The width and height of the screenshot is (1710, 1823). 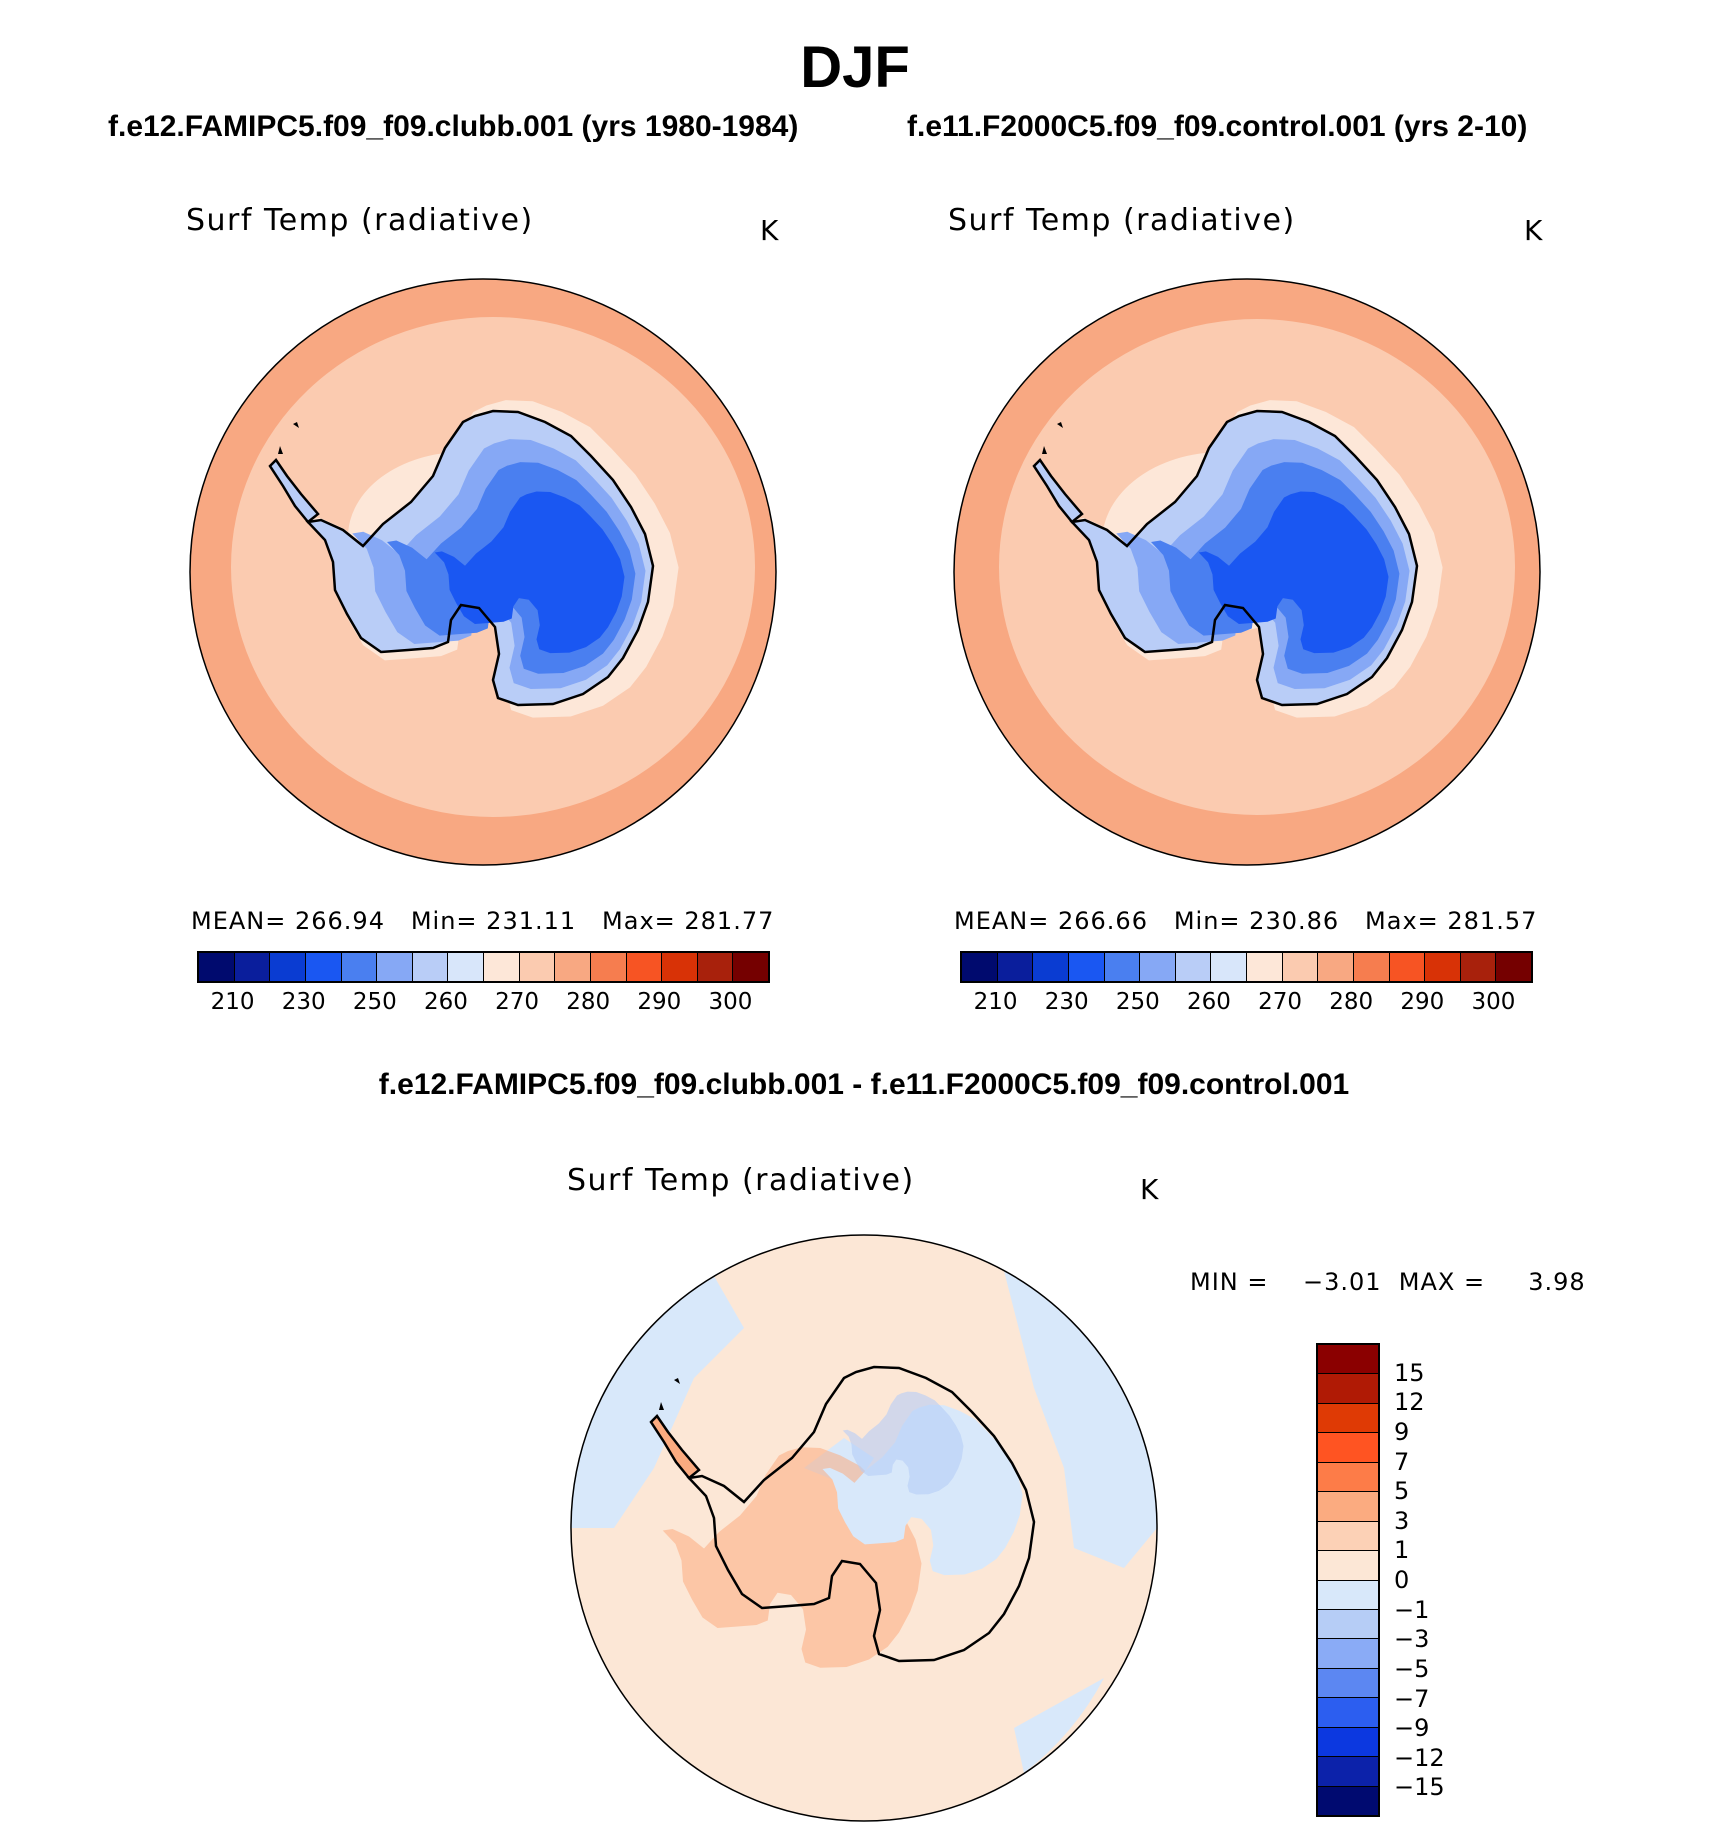 What do you see at coordinates (1402, 1491) in the screenshot?
I see `difference-colorbar-tick-label: 5` at bounding box center [1402, 1491].